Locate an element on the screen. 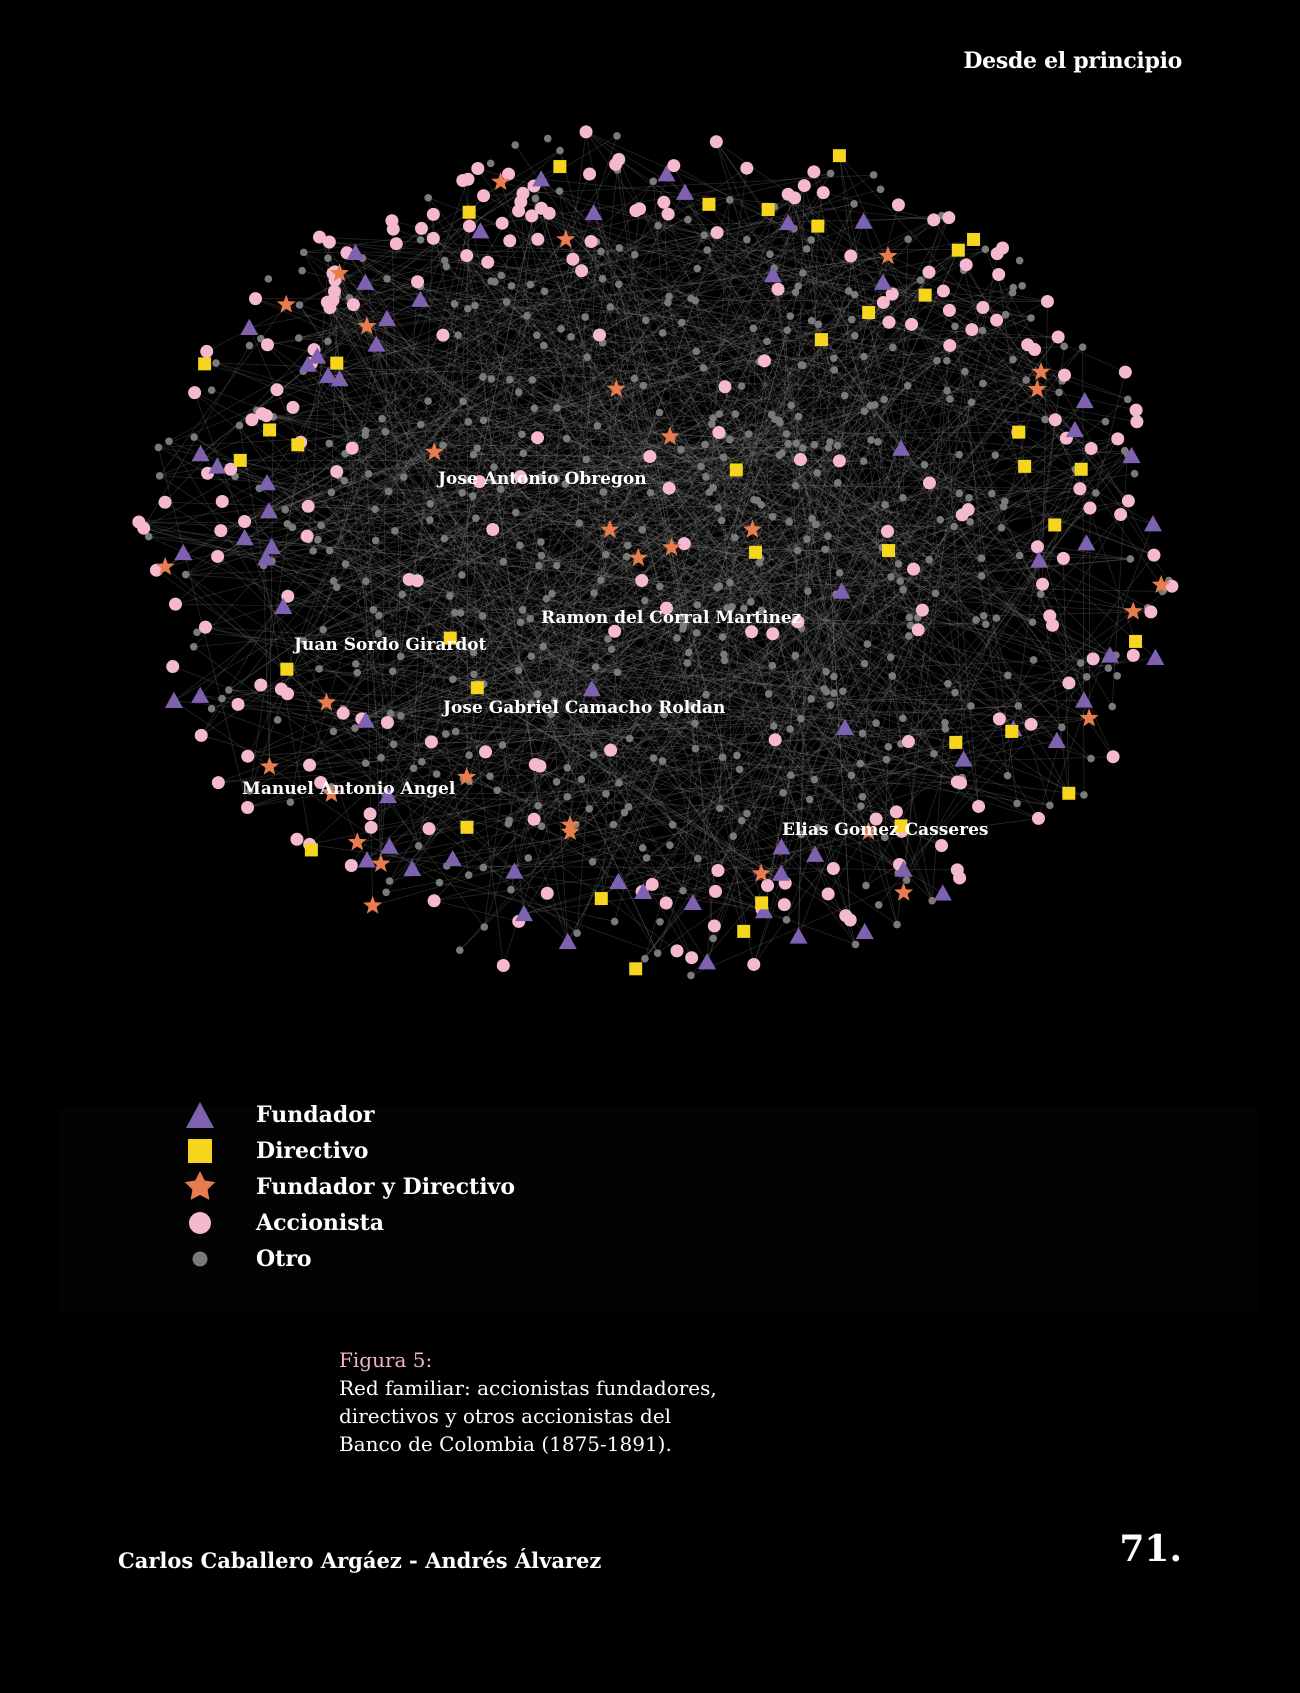 The height and width of the screenshot is (1693, 1300). caption-line-2: directivos y otros accionistas del is located at coordinates (505, 1416).